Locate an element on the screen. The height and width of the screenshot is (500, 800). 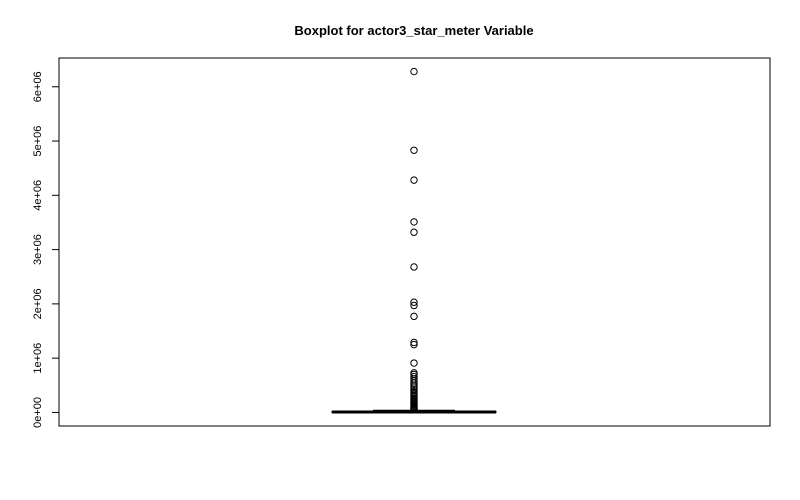
chart-title: Boxplot for actor3_star_meter Variable is located at coordinates (413, 30).